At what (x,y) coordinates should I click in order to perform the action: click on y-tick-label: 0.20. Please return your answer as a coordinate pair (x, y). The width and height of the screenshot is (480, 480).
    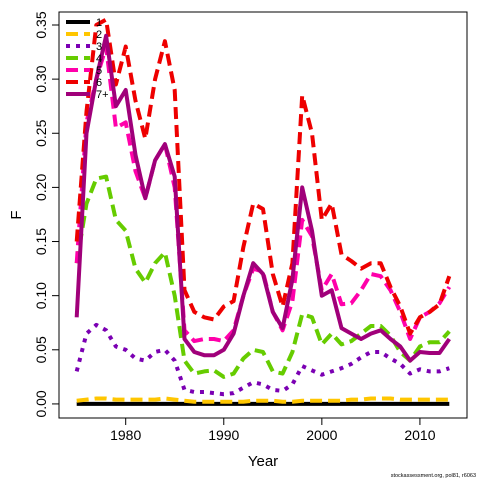
    Looking at the image, I should click on (41, 187).